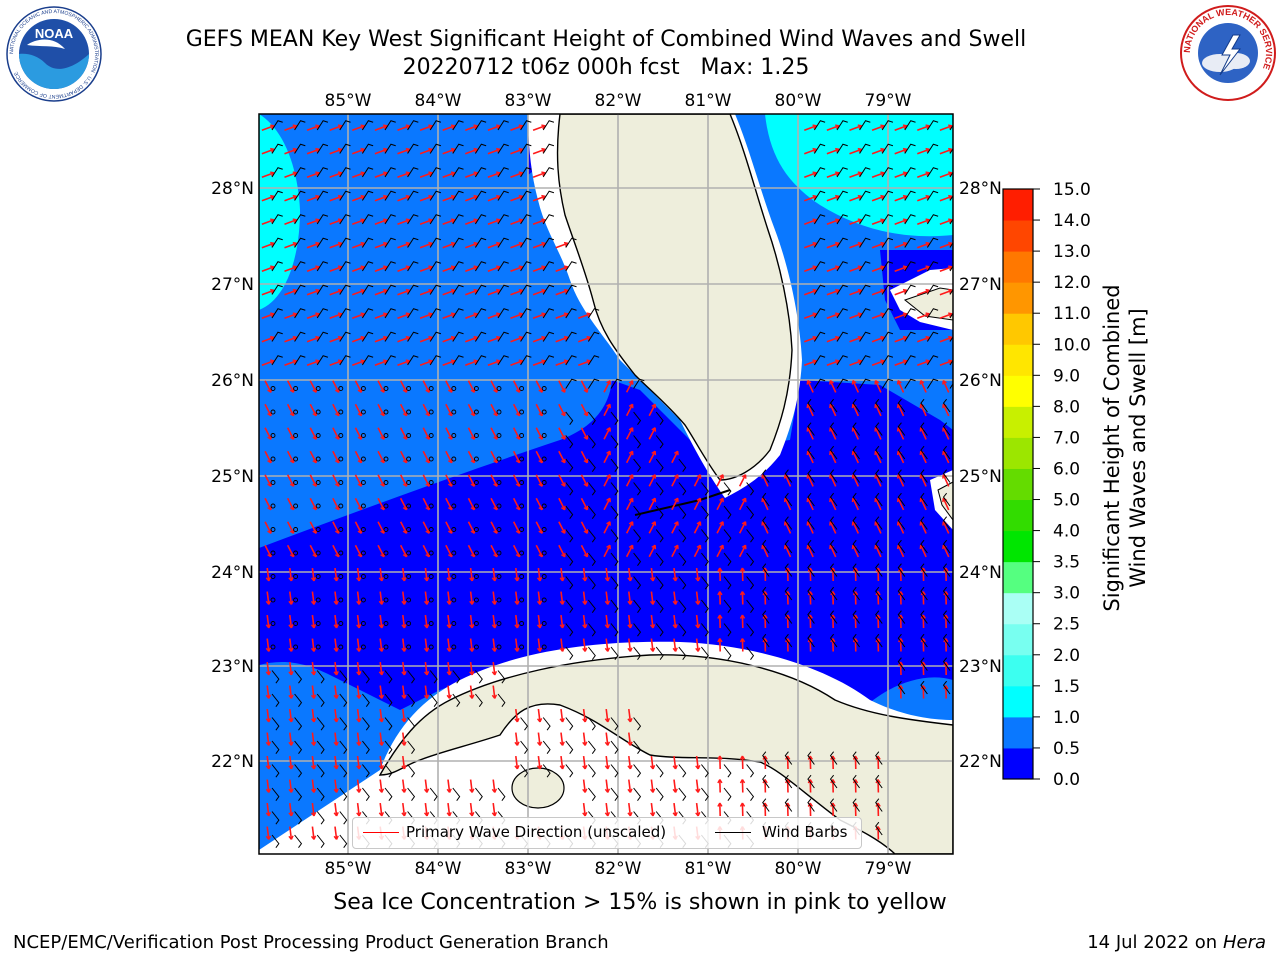 The height and width of the screenshot is (960, 1280). Describe the element at coordinates (1066, 594) in the screenshot. I see `colorbar-tick-label: 3.0` at that location.